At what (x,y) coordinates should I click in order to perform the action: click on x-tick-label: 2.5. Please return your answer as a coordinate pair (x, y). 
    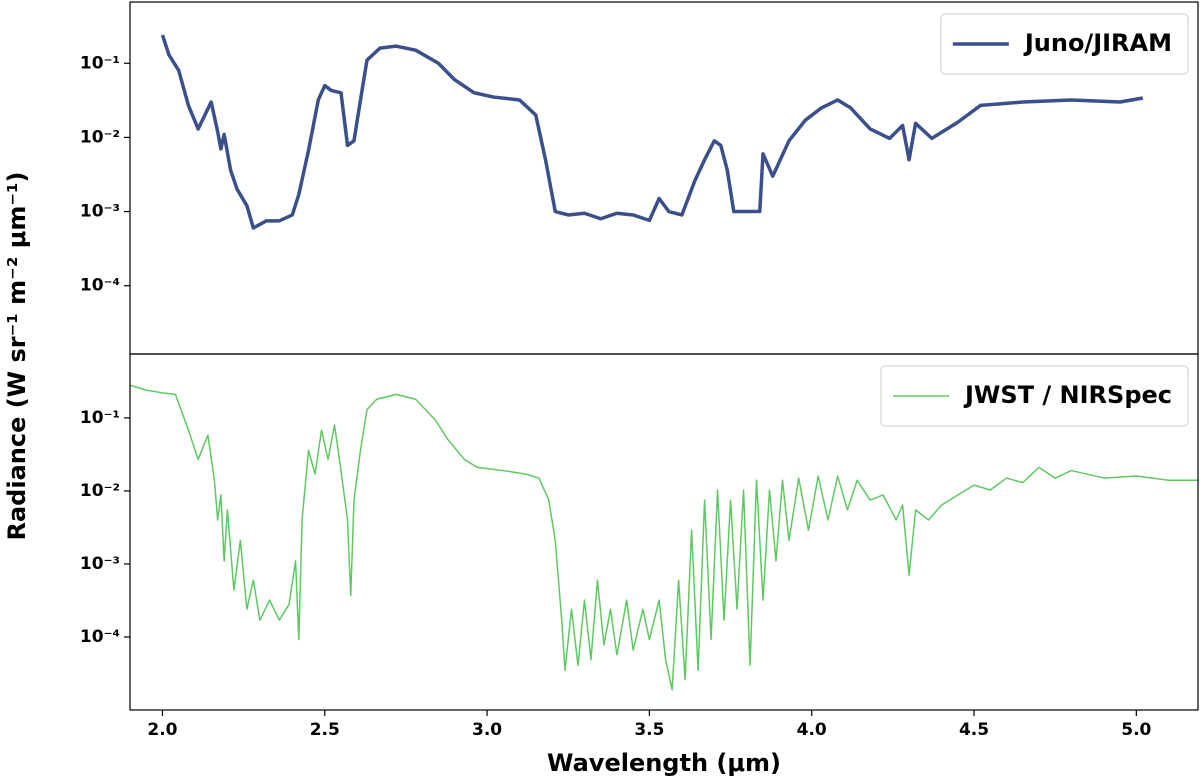
    Looking at the image, I should click on (325, 730).